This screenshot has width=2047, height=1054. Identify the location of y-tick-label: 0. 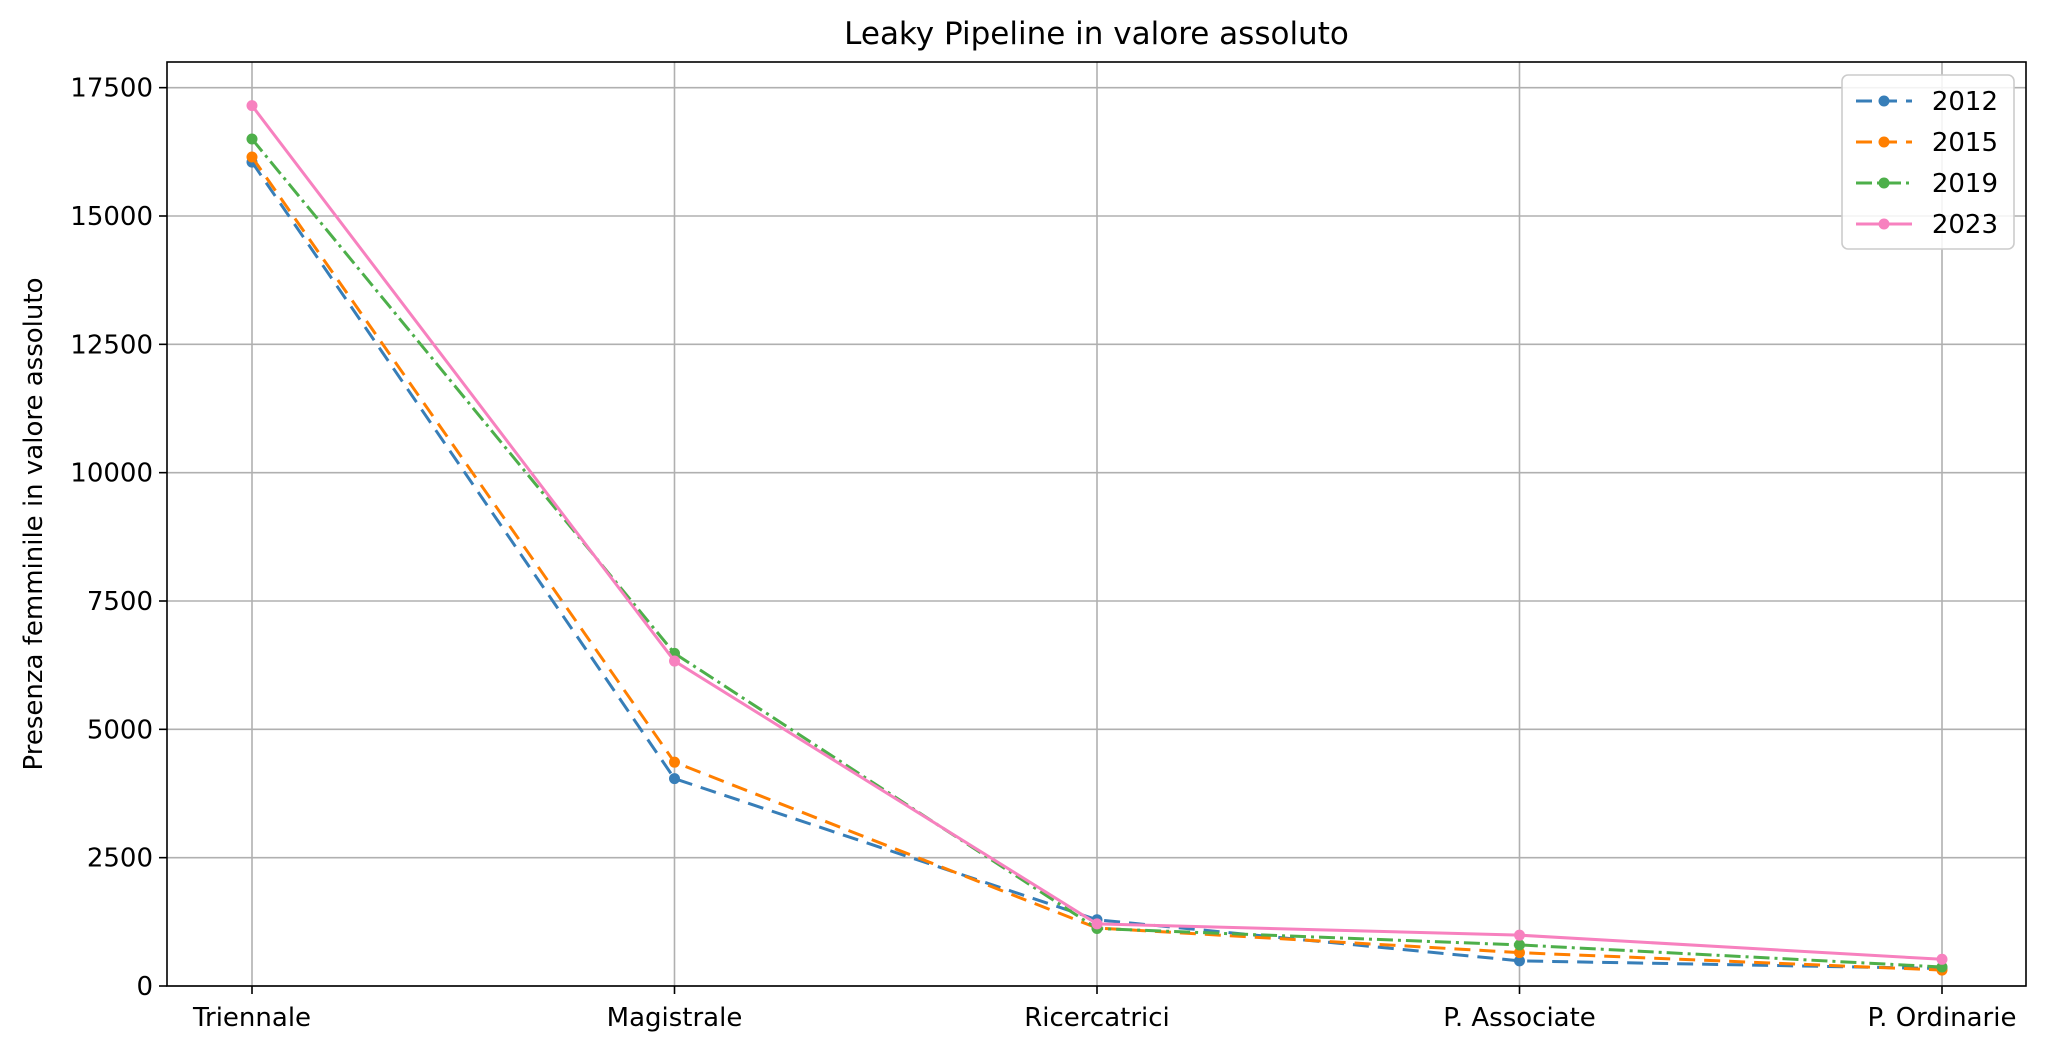
(144, 987).